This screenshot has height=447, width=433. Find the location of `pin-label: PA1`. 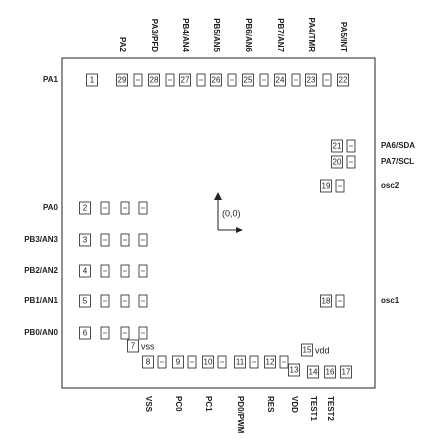

pin-label: PA1 is located at coordinates (51, 79).